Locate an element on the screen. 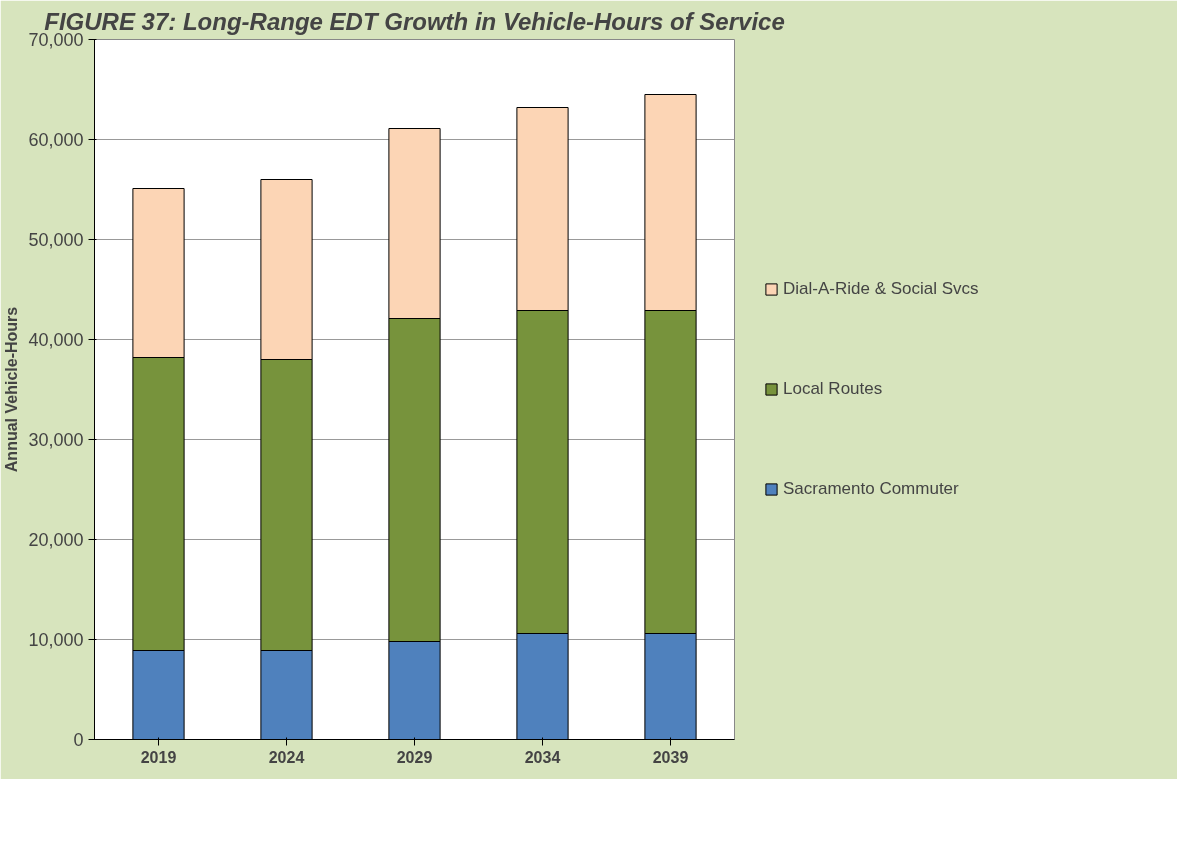 Image resolution: width=1177 pixels, height=861 pixels. y-tick-label: 60,000 is located at coordinates (56, 140).